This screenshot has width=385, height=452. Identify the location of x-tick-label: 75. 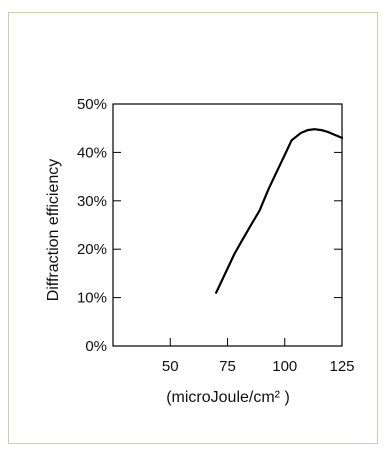
(227, 366).